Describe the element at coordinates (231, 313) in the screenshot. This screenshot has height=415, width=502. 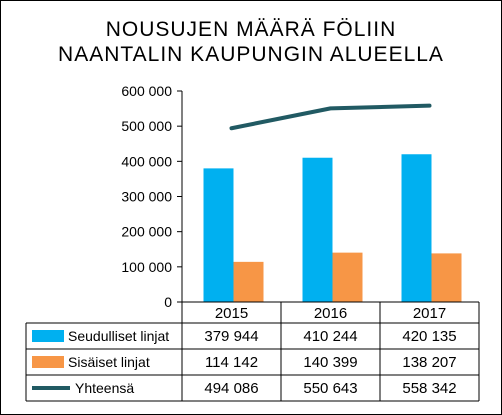
I see `category-label-2015: 2015` at that location.